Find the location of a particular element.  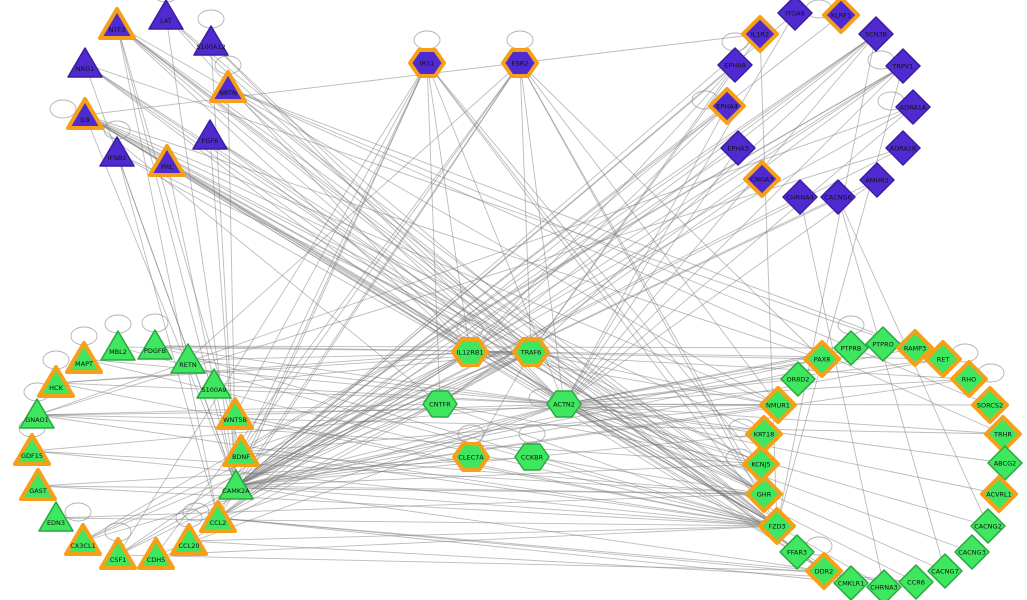

node-IRS1: IRS1 is located at coordinates (427, 63).